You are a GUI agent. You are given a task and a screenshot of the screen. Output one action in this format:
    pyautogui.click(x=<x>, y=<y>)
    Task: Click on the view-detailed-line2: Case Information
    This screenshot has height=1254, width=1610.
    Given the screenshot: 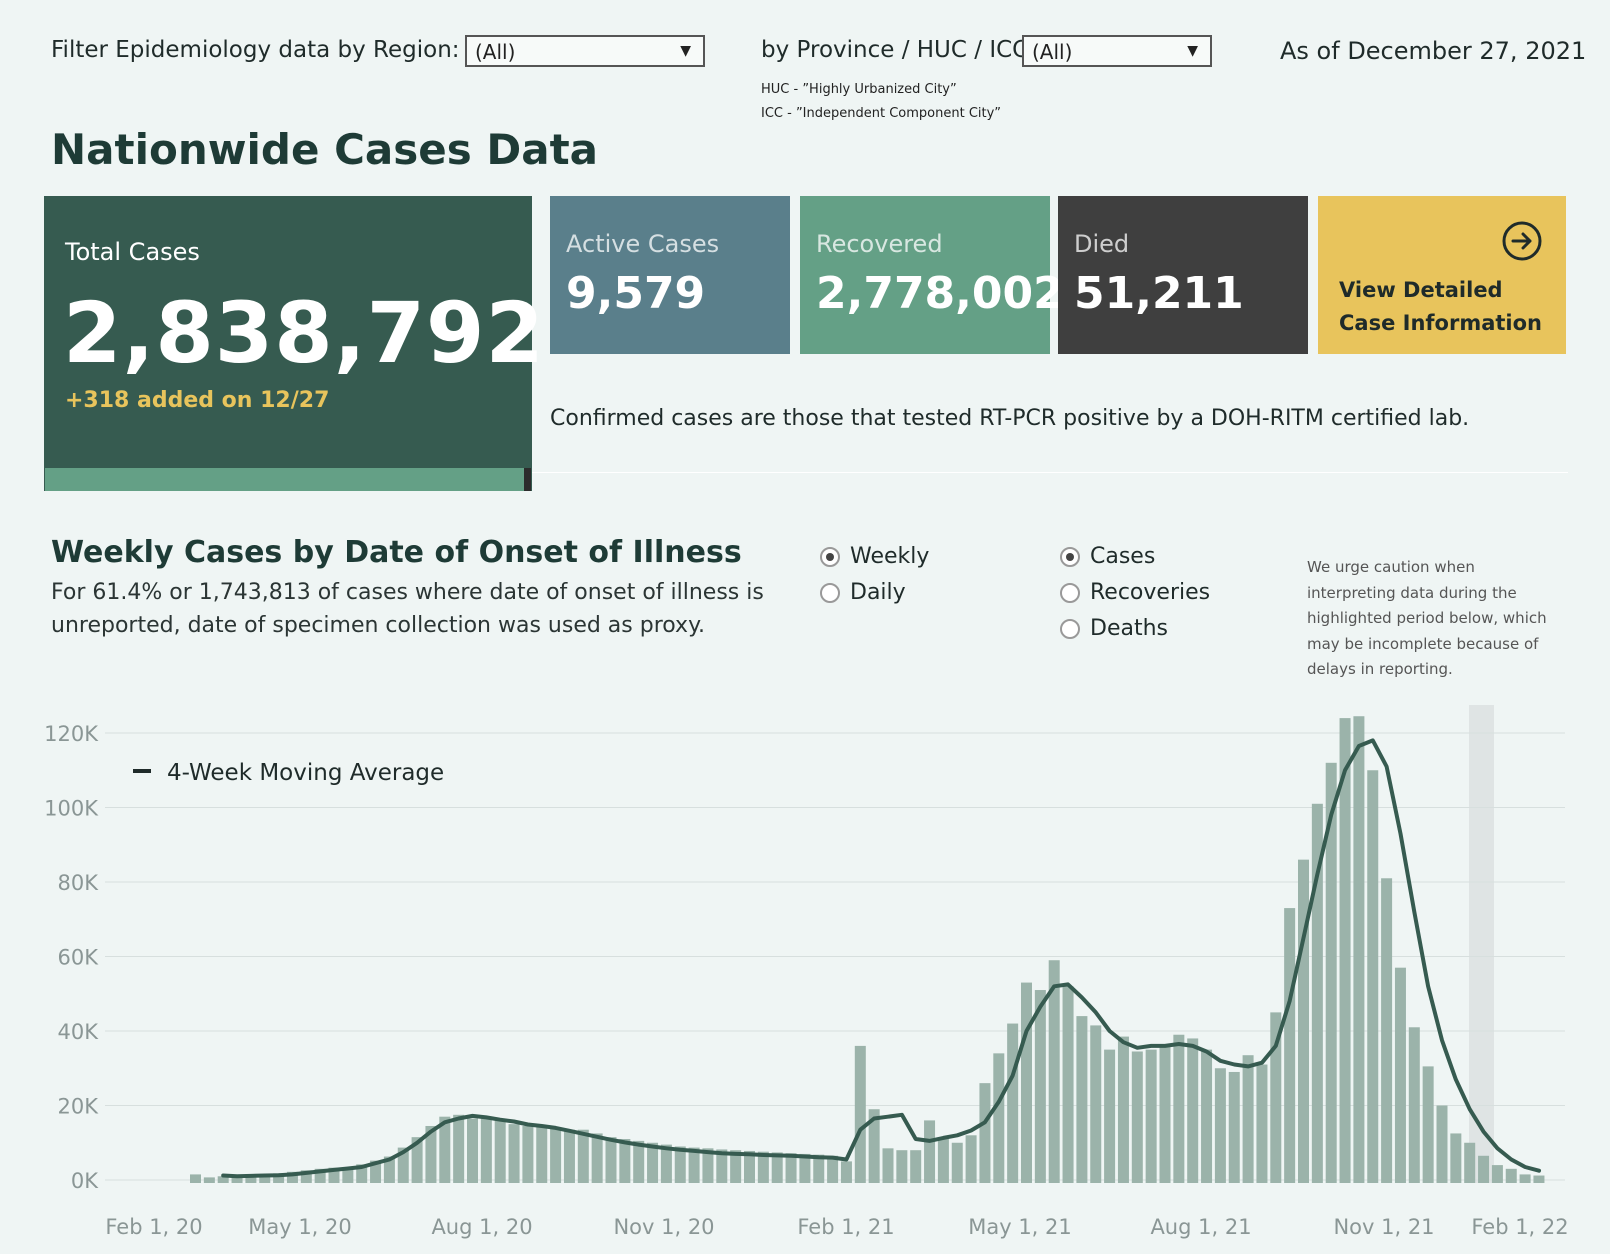 What is the action you would take?
    pyautogui.click(x=1440, y=323)
    